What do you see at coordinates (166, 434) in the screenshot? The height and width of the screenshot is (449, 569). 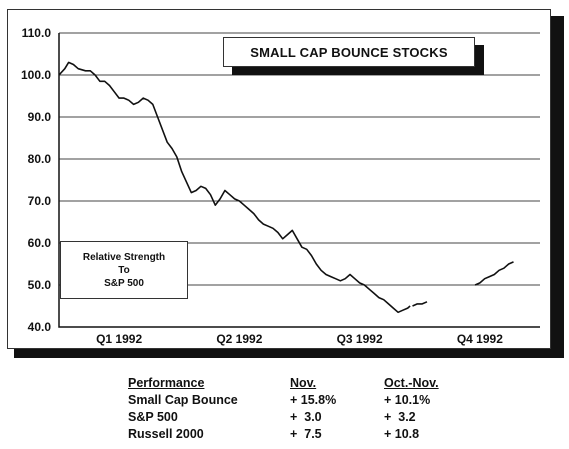 I see `row-name: Russell 2000` at bounding box center [166, 434].